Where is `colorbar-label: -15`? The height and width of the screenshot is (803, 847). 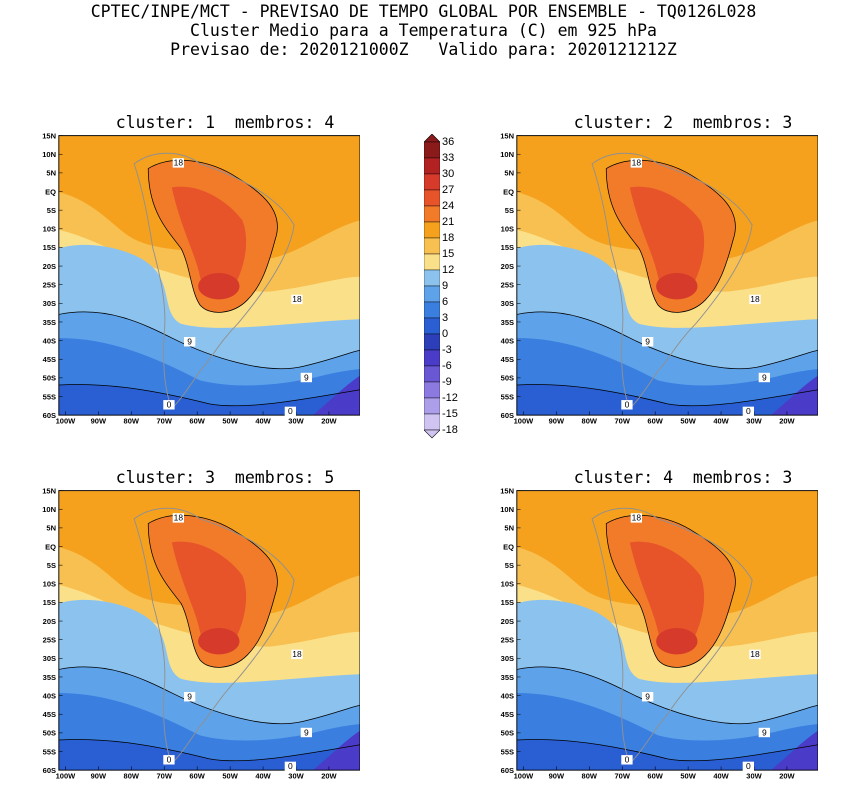
colorbar-label: -15 is located at coordinates (450, 414).